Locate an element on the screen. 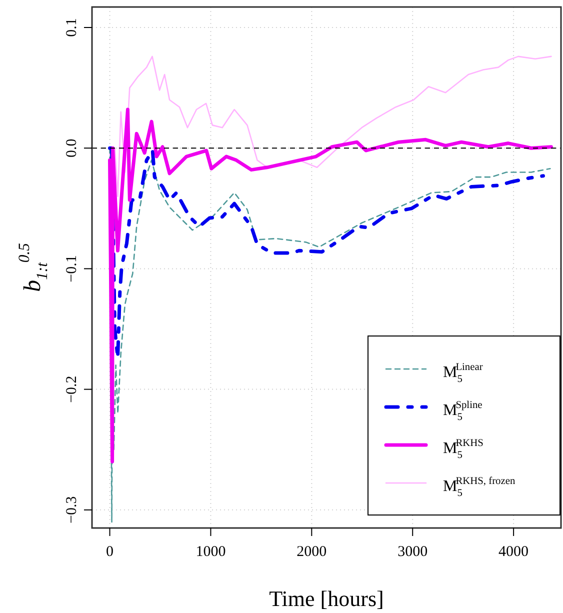 The height and width of the screenshot is (613, 563). y-tick-label: −0.3 is located at coordinates (72, 510).